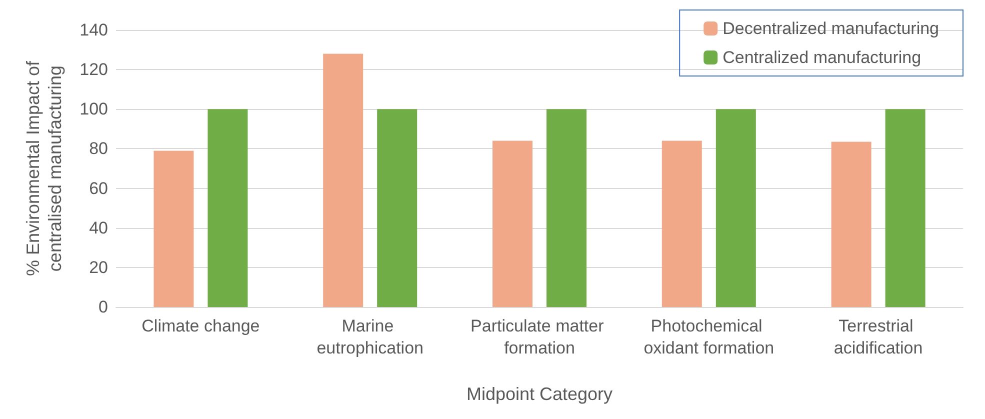 Image resolution: width=985 pixels, height=419 pixels. I want to click on x-tick-label: Particulate matter formation, so click(539, 337).